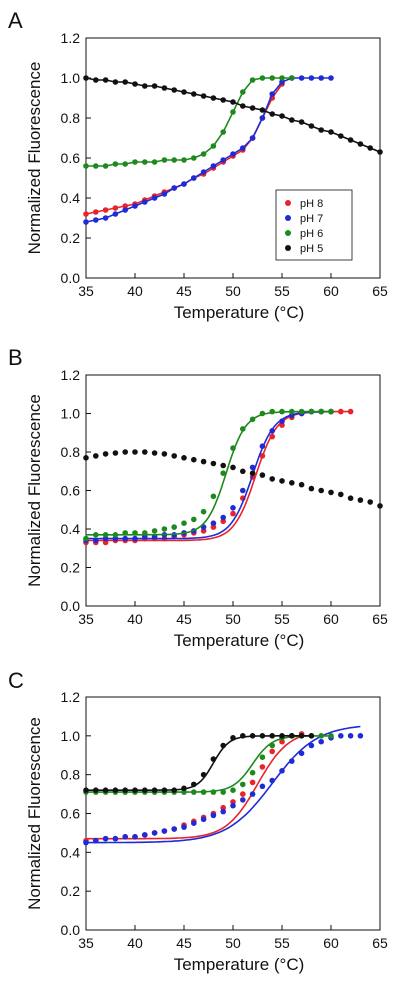  I want to click on y-tick-label: 0.4, so click(71, 852).